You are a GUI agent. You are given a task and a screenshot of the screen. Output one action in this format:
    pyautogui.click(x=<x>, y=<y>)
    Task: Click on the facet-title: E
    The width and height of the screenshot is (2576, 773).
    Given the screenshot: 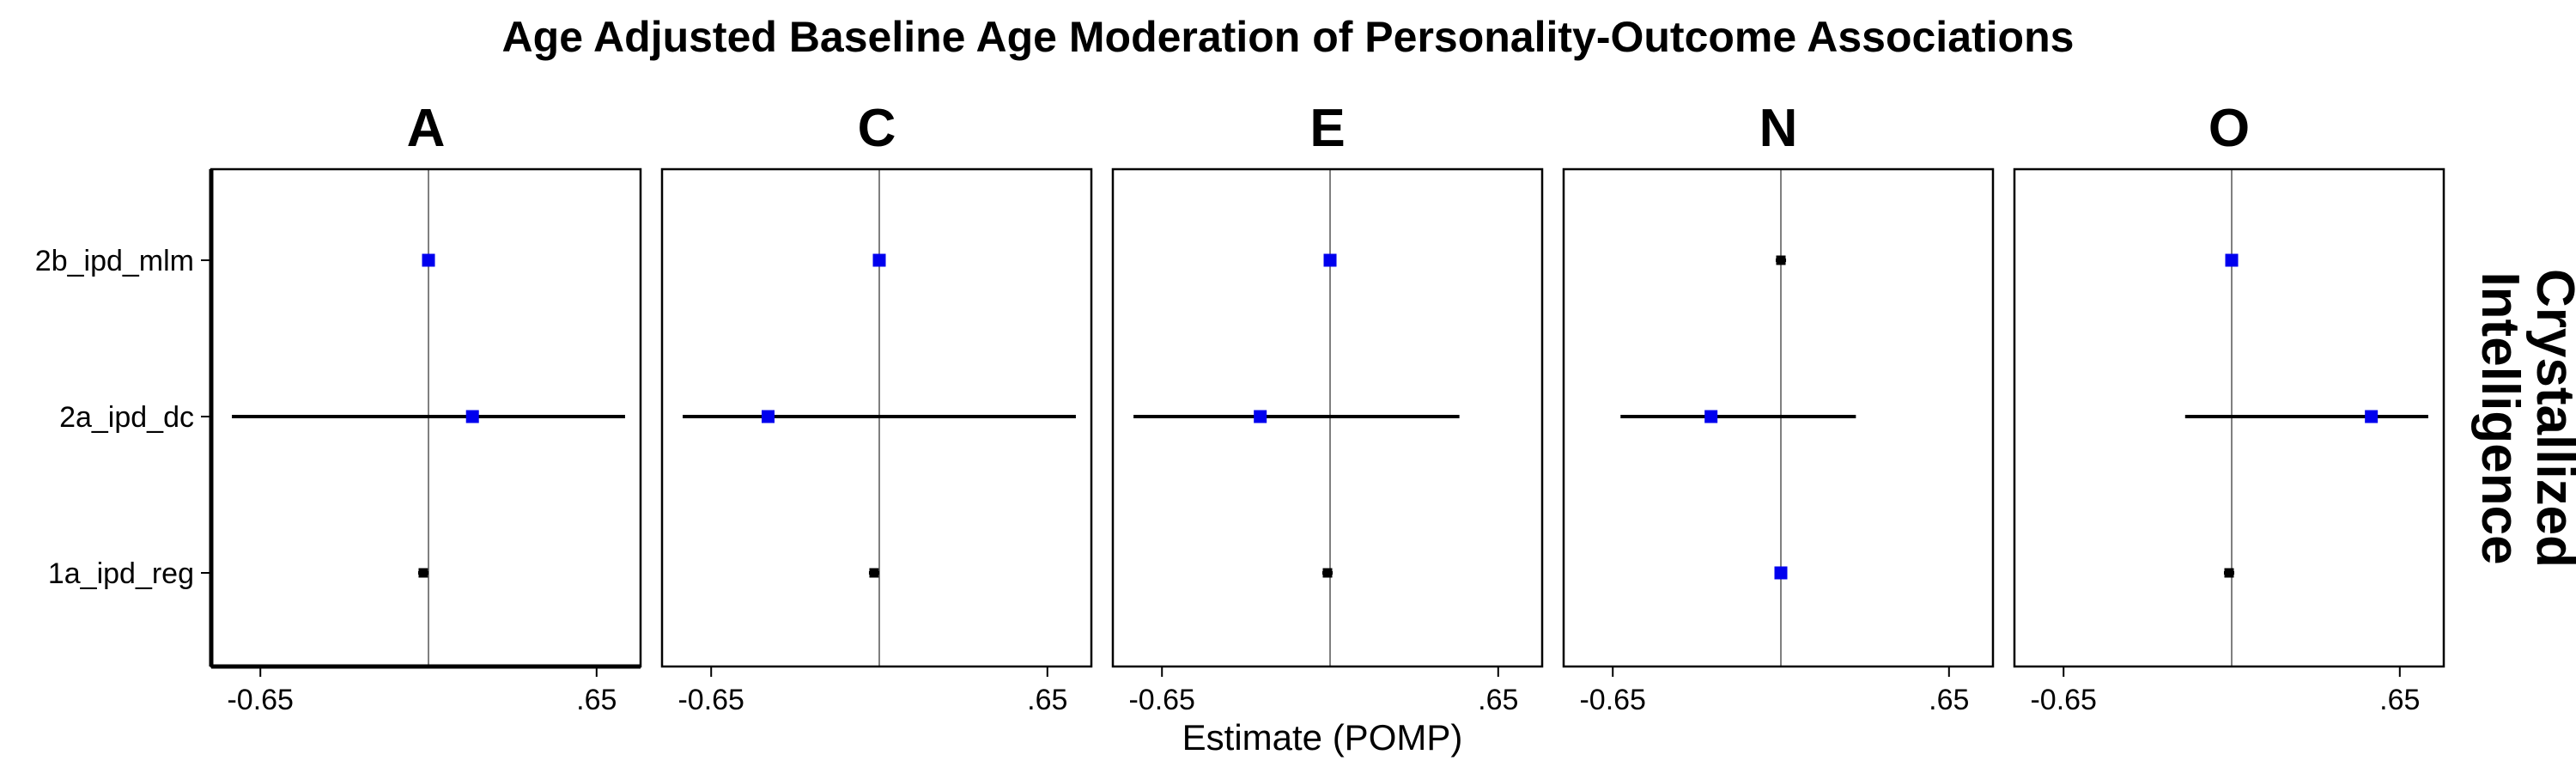 What is the action you would take?
    pyautogui.click(x=1327, y=128)
    